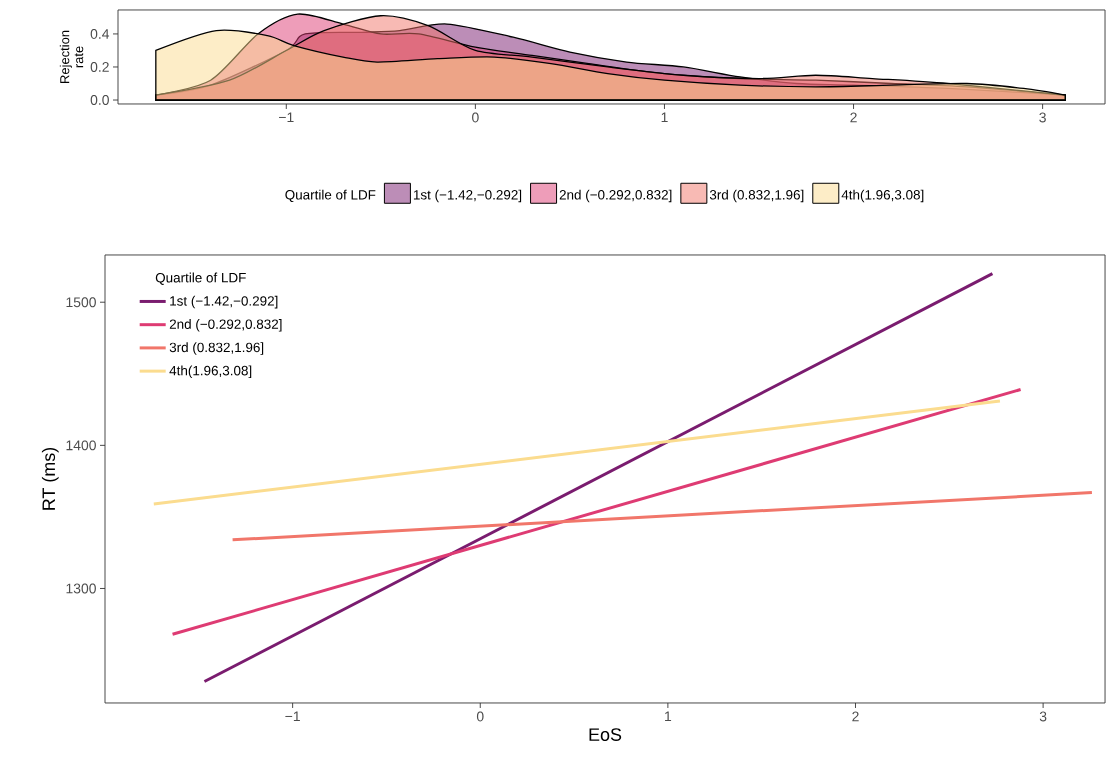 This screenshot has height=767, width=1108. I want to click on y-tick-label: 0.2, so click(99, 67).